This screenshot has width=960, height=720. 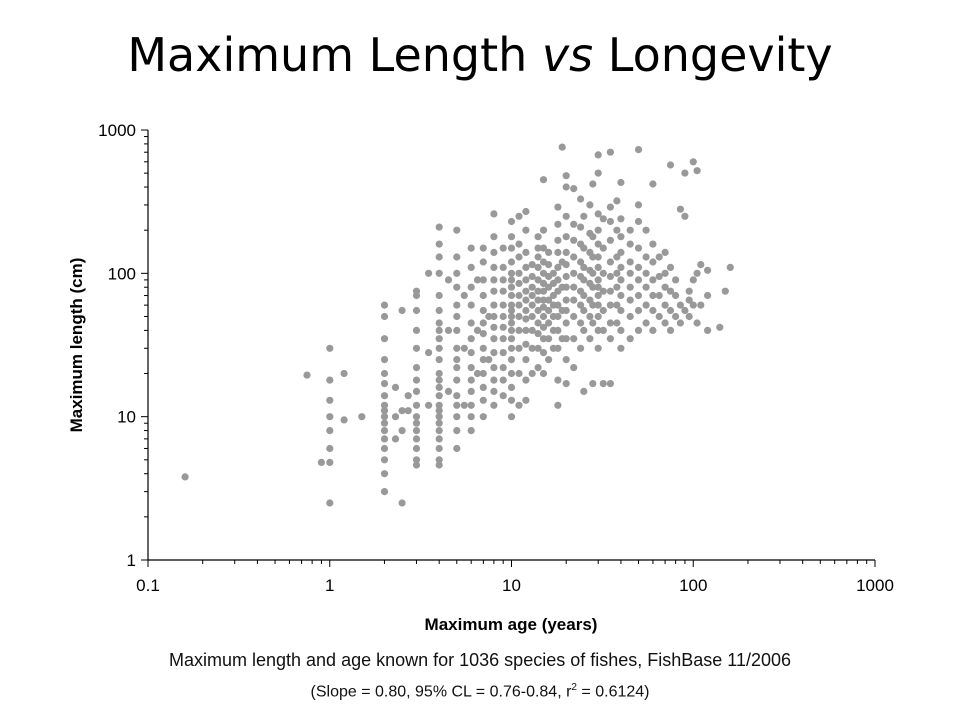 What do you see at coordinates (875, 585) in the screenshot?
I see `x-tick-label: 1000` at bounding box center [875, 585].